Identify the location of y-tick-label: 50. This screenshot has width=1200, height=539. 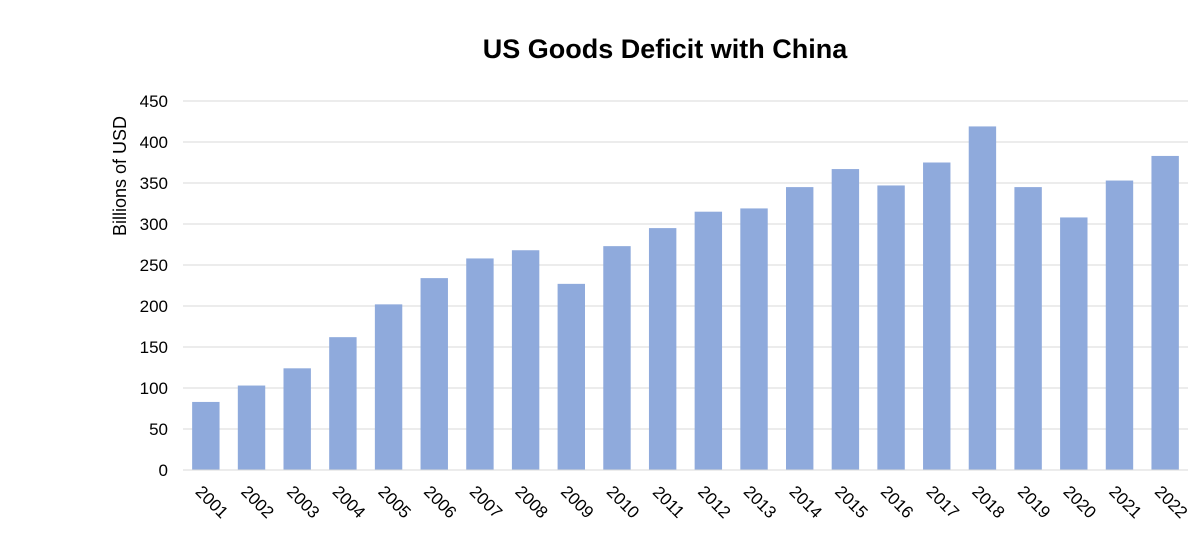
(158, 429).